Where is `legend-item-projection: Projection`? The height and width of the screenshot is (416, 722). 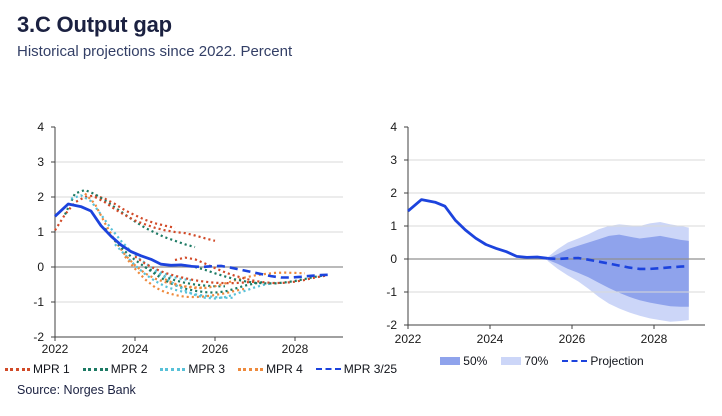 legend-item-projection: Projection is located at coordinates (603, 361).